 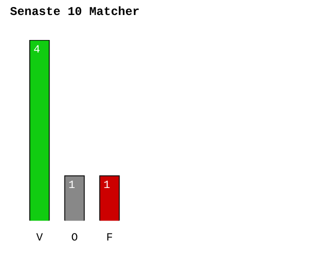 I want to click on x-tick-label: F, so click(x=109, y=238).